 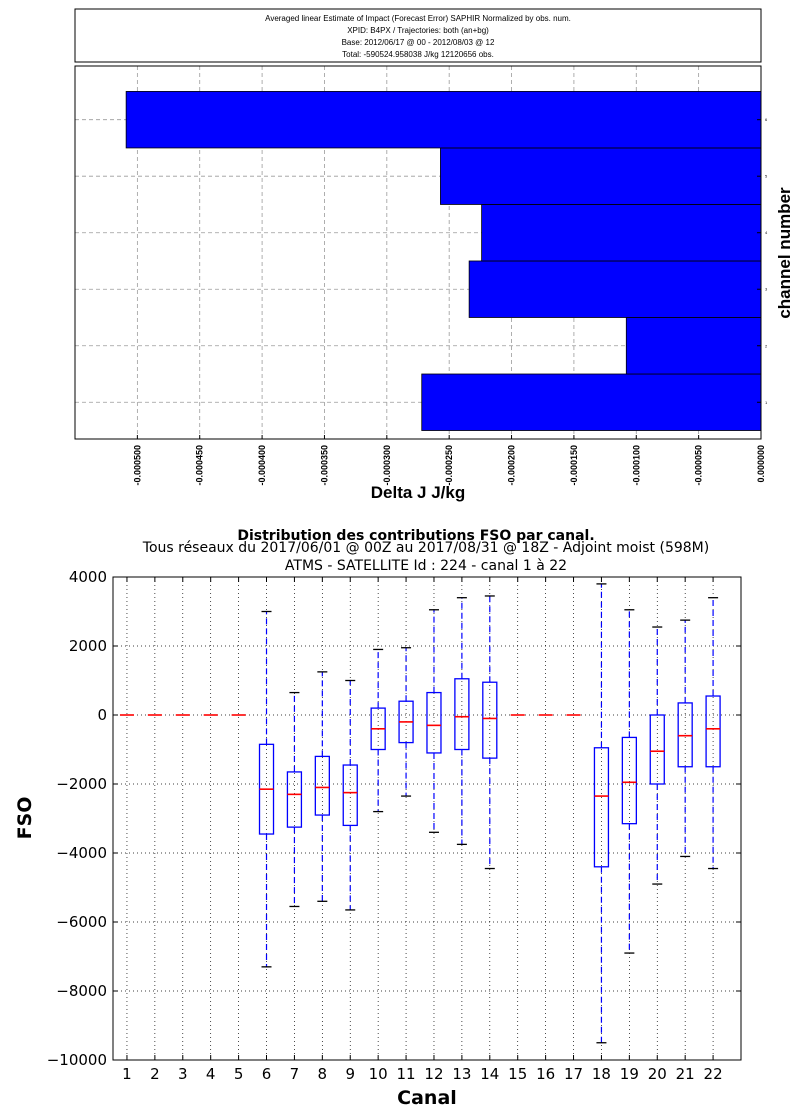 I want to click on chart-1-x-tick-label: -0.000050, so click(x=699, y=465).